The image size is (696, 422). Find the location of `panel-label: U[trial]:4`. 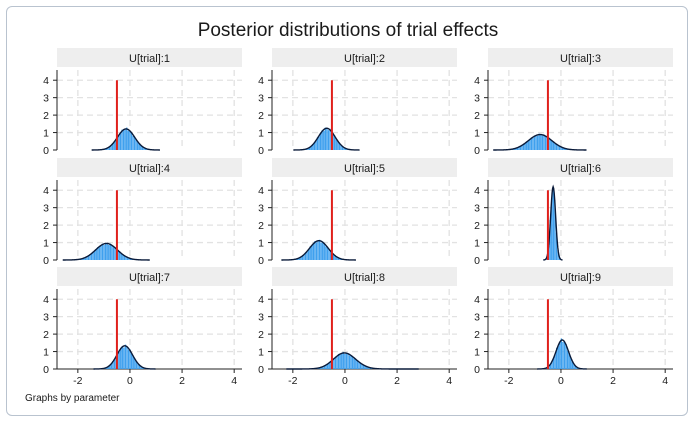

panel-label: U[trial]:4 is located at coordinates (149, 169).